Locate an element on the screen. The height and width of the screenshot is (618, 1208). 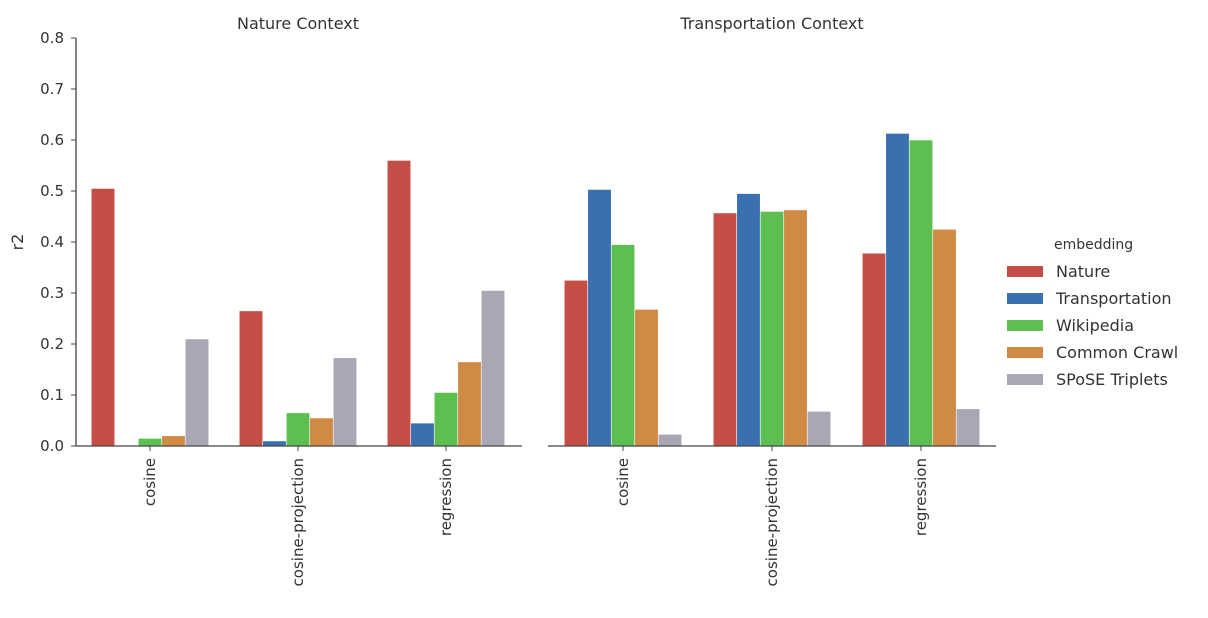
legend-label-2: Wikipedia is located at coordinates (1095, 325).